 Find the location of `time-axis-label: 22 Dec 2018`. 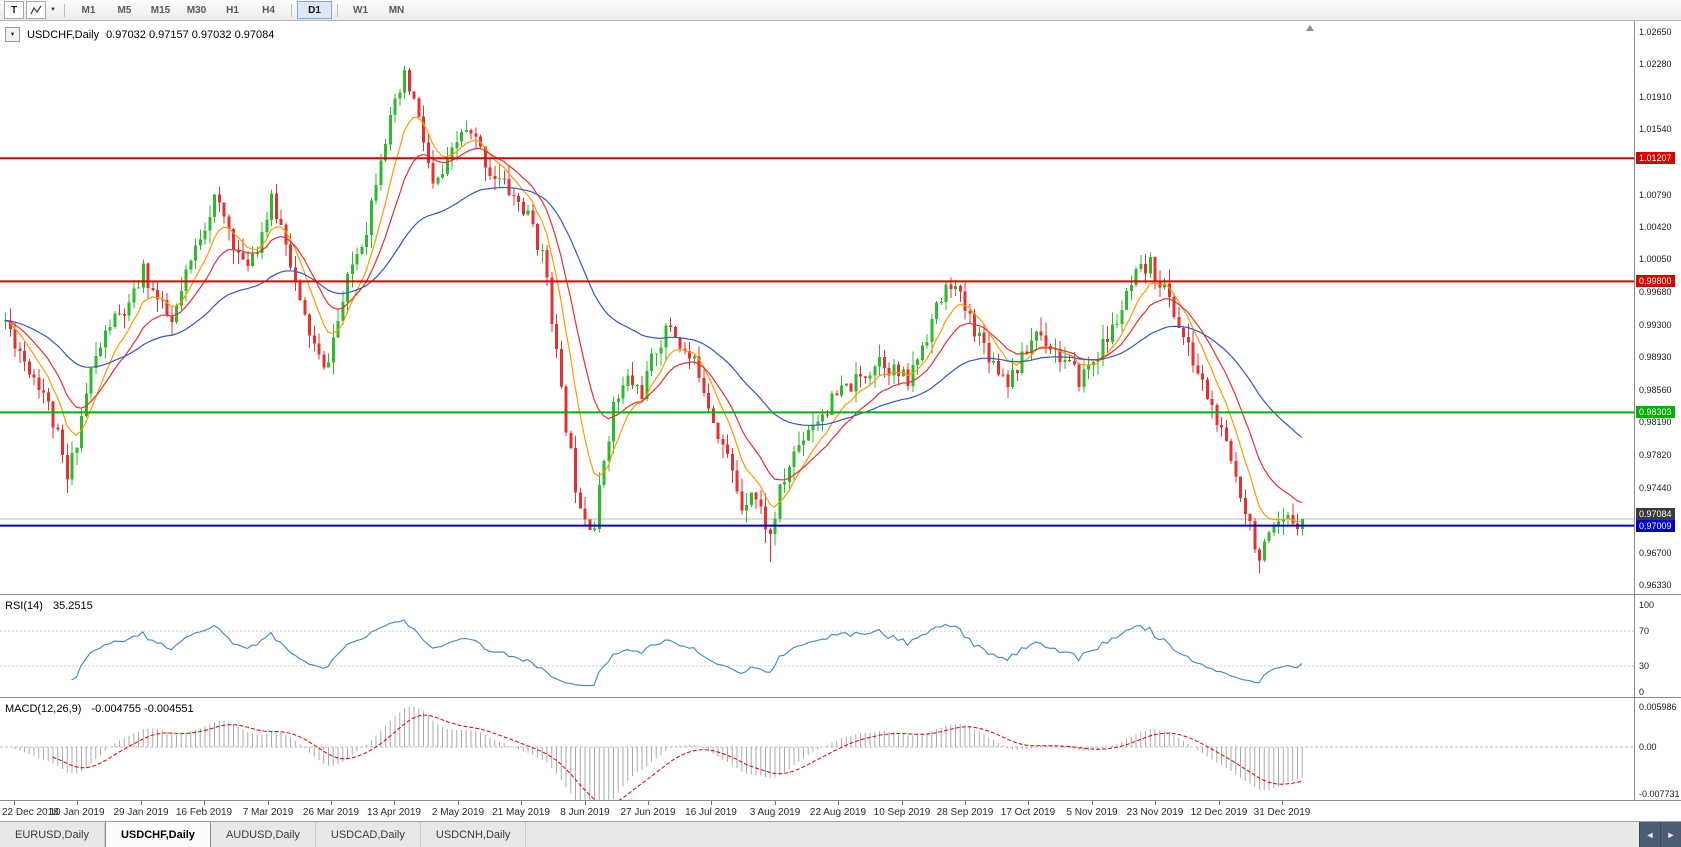

time-axis-label: 22 Dec 2018 is located at coordinates (30, 812).